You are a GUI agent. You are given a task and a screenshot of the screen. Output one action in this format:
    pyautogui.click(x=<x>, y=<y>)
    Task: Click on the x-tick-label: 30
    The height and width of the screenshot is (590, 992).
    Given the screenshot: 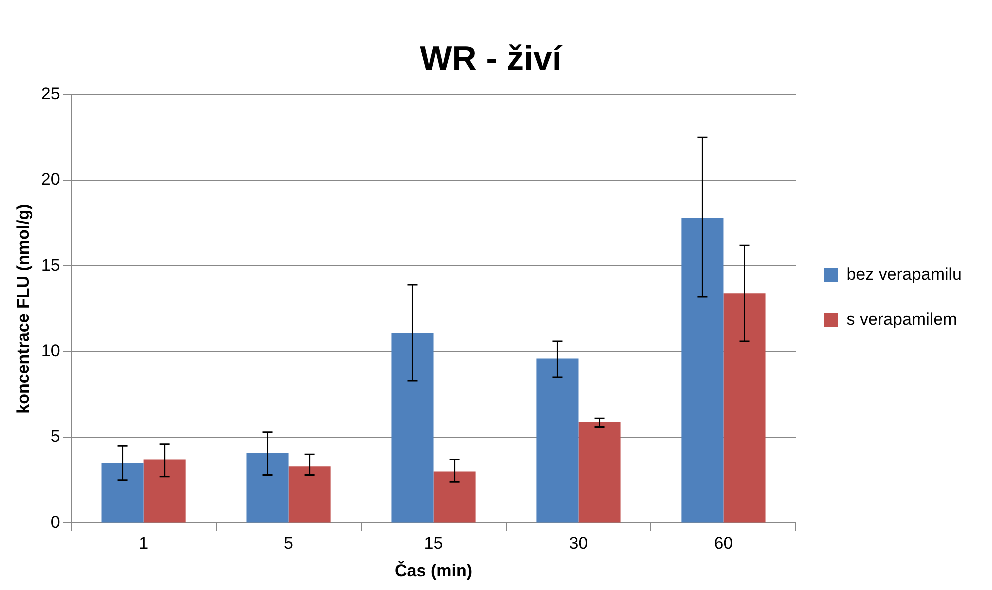 What is the action you would take?
    pyautogui.click(x=578, y=544)
    